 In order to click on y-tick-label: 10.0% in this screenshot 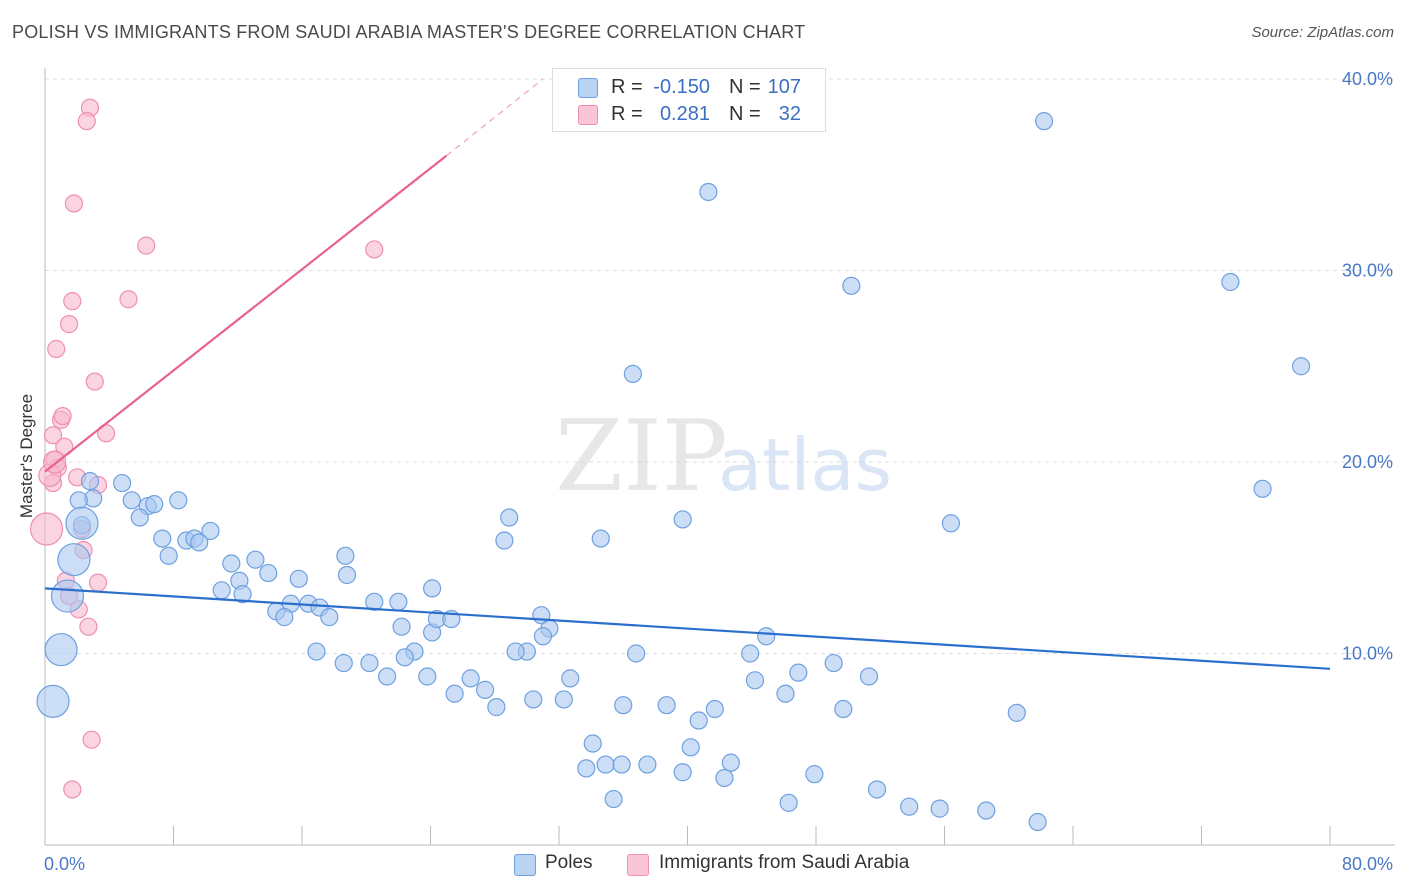, I will do `click(1367, 654)`.